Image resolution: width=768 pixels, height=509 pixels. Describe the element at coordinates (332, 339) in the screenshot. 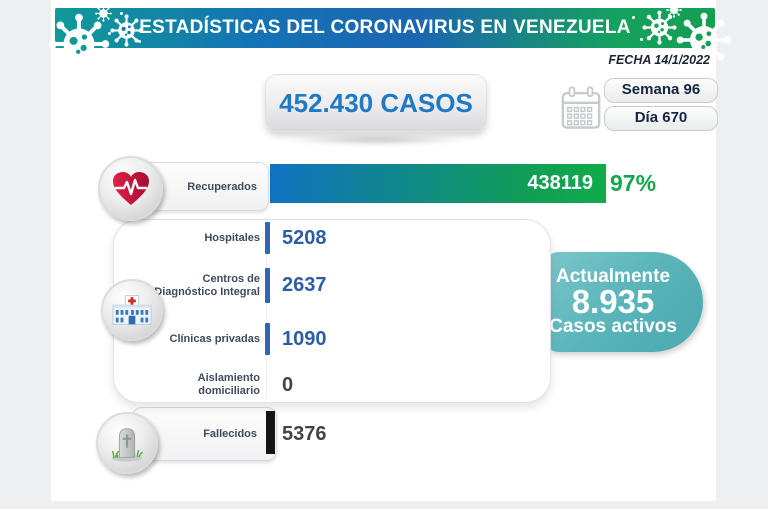

I see `clinicas-row: Clínicas privadas 1090` at that location.